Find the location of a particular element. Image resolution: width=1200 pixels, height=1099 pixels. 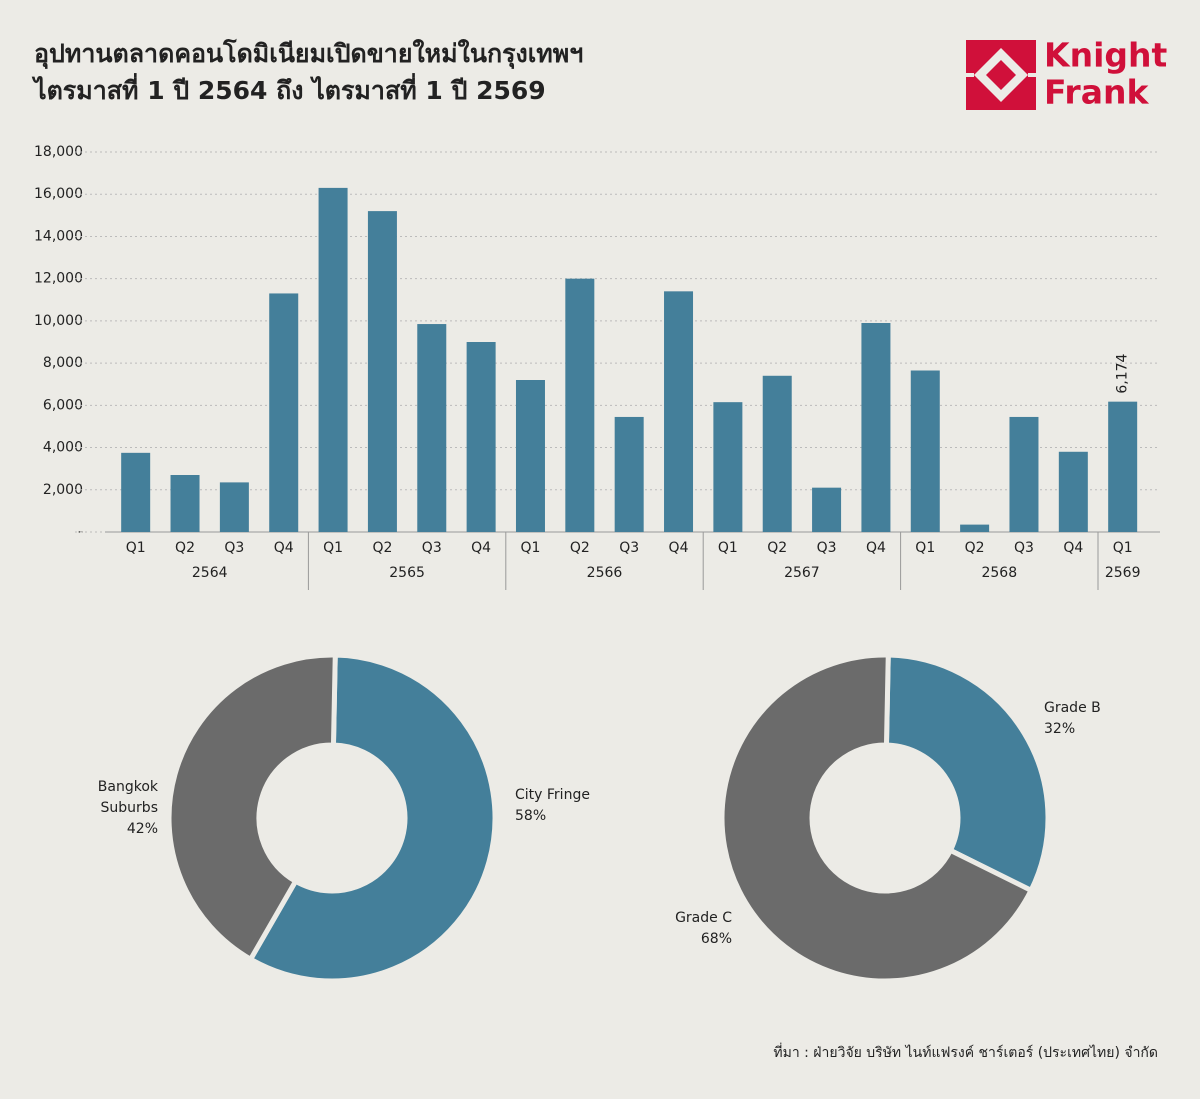

slice-percent: 42% is located at coordinates (142, 829).